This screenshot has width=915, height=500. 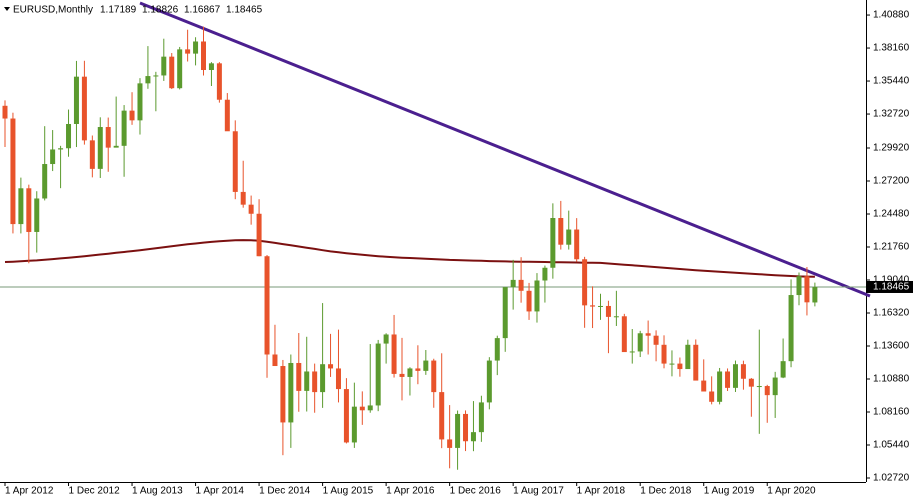 What do you see at coordinates (409, 258) in the screenshot?
I see `moving-average` at bounding box center [409, 258].